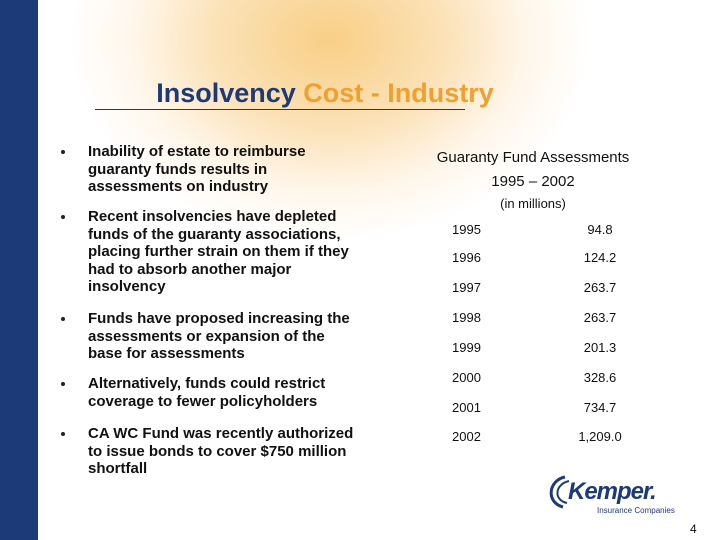  Describe the element at coordinates (600, 229) in the screenshot. I see `amount-cell: 94.8` at that location.